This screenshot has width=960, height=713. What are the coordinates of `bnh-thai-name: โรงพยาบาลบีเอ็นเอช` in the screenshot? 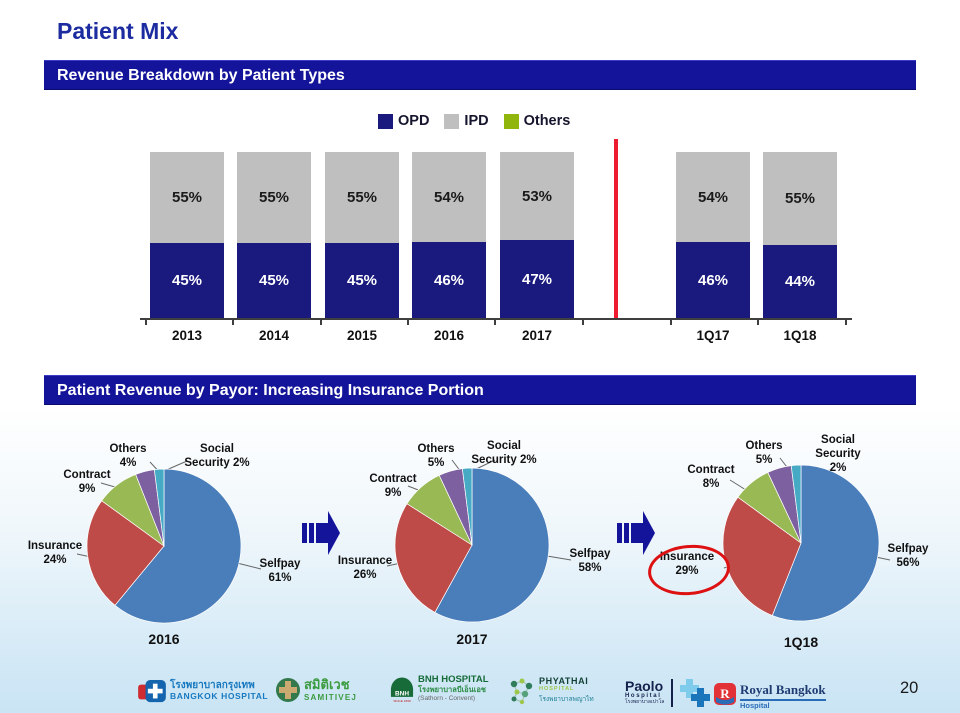 It's located at (452, 689).